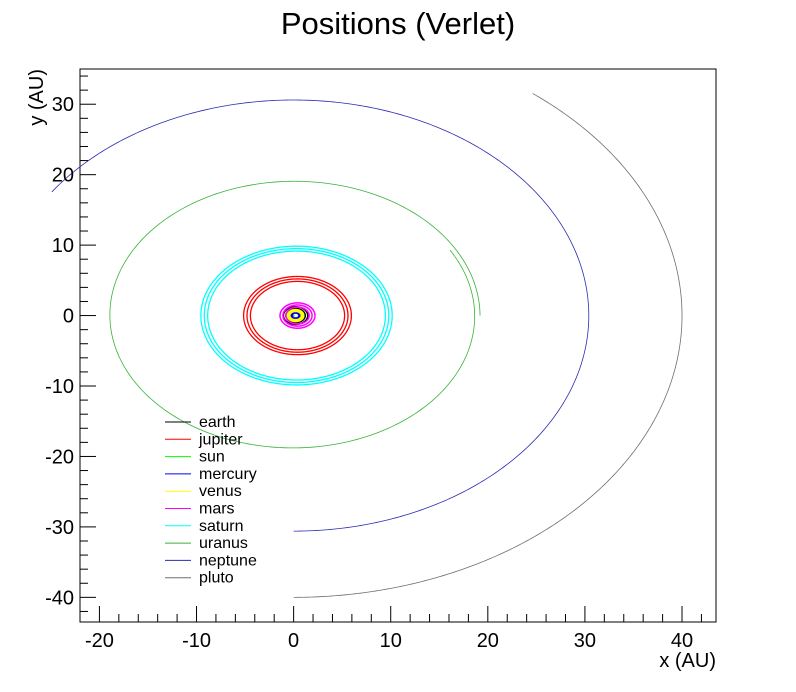 This screenshot has height=692, width=796. What do you see at coordinates (63, 246) in the screenshot?
I see `y-tick-label: 10` at bounding box center [63, 246].